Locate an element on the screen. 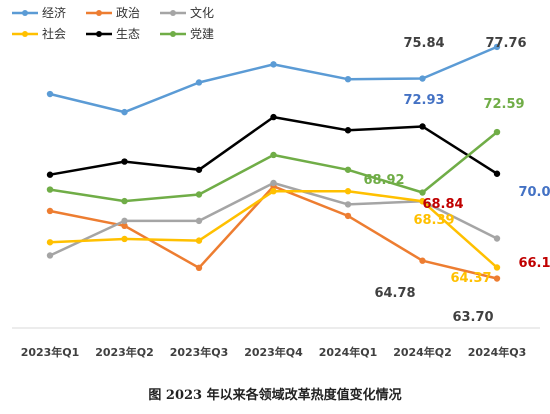 Image resolution: width=550 pixels, height=414 pixels. data-label: 72.59 is located at coordinates (503, 104).